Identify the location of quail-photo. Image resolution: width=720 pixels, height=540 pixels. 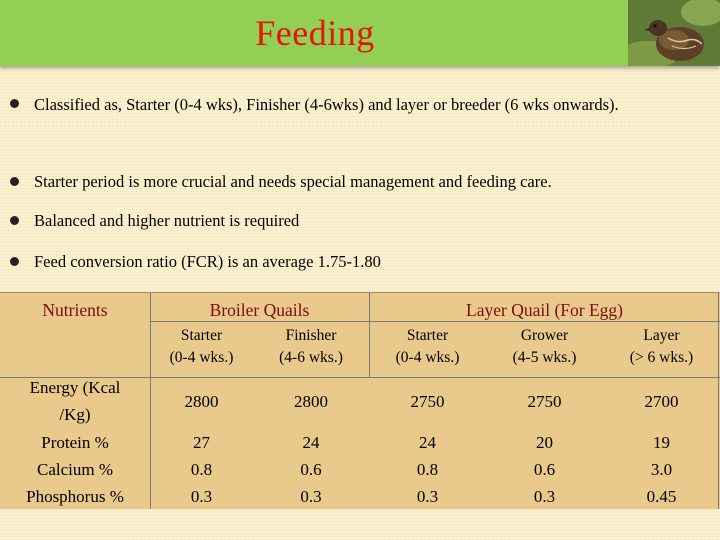
(674, 33).